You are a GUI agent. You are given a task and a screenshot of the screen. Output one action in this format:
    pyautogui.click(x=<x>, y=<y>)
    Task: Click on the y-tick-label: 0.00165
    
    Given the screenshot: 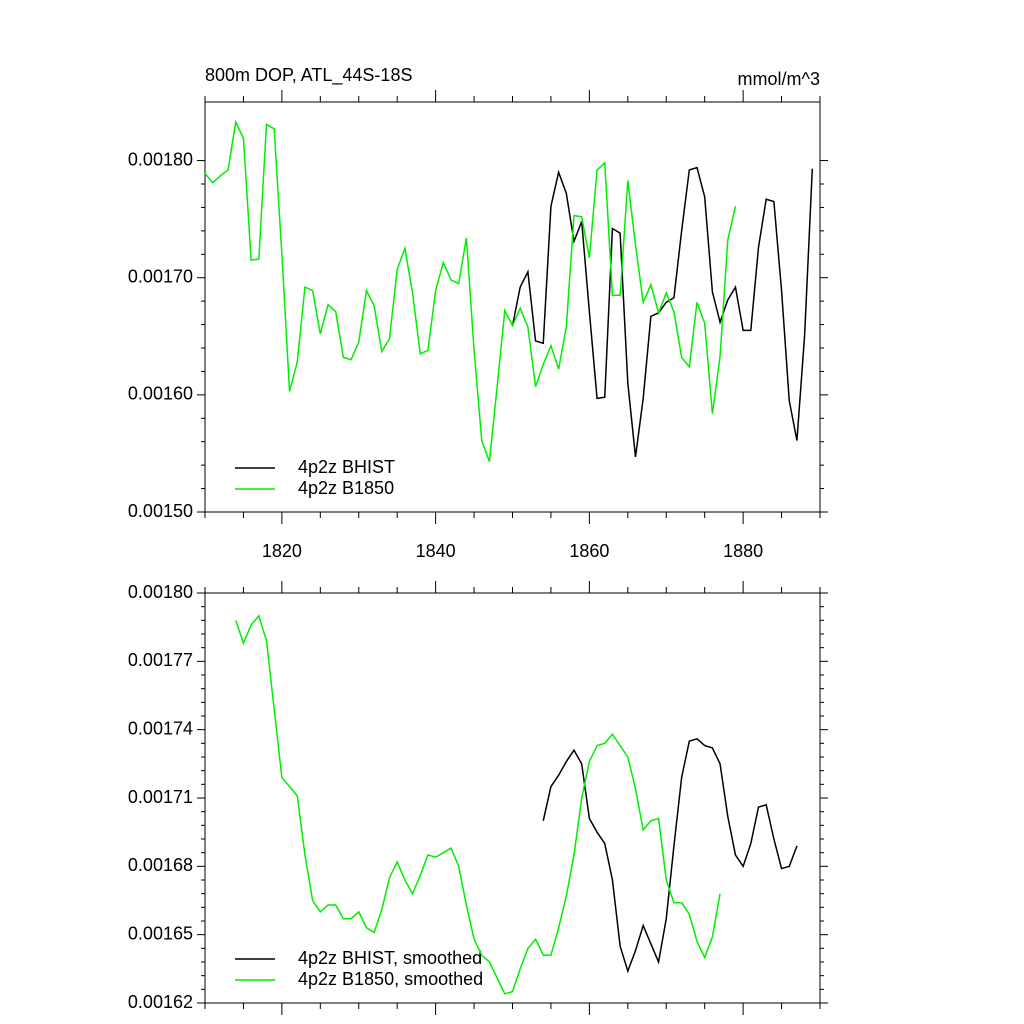 What is the action you would take?
    pyautogui.click(x=160, y=933)
    